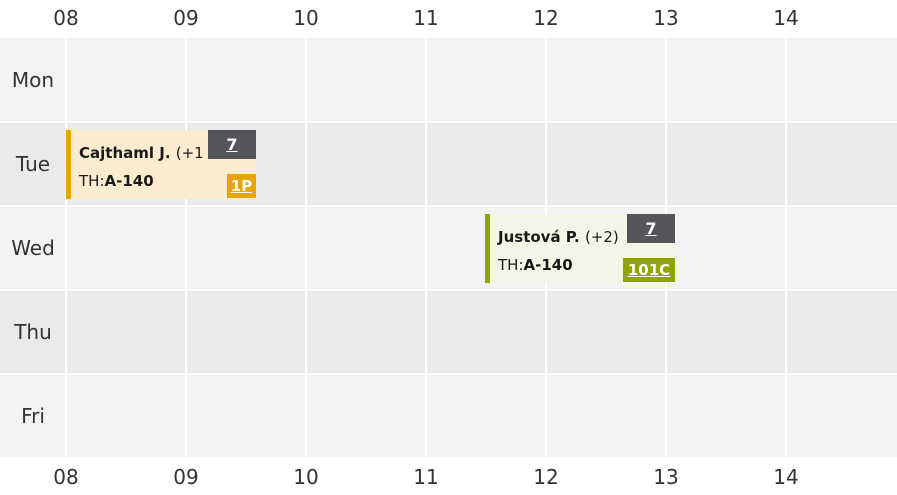 The width and height of the screenshot is (897, 495). I want to click on event-teacher: Justová P., so click(539, 237).